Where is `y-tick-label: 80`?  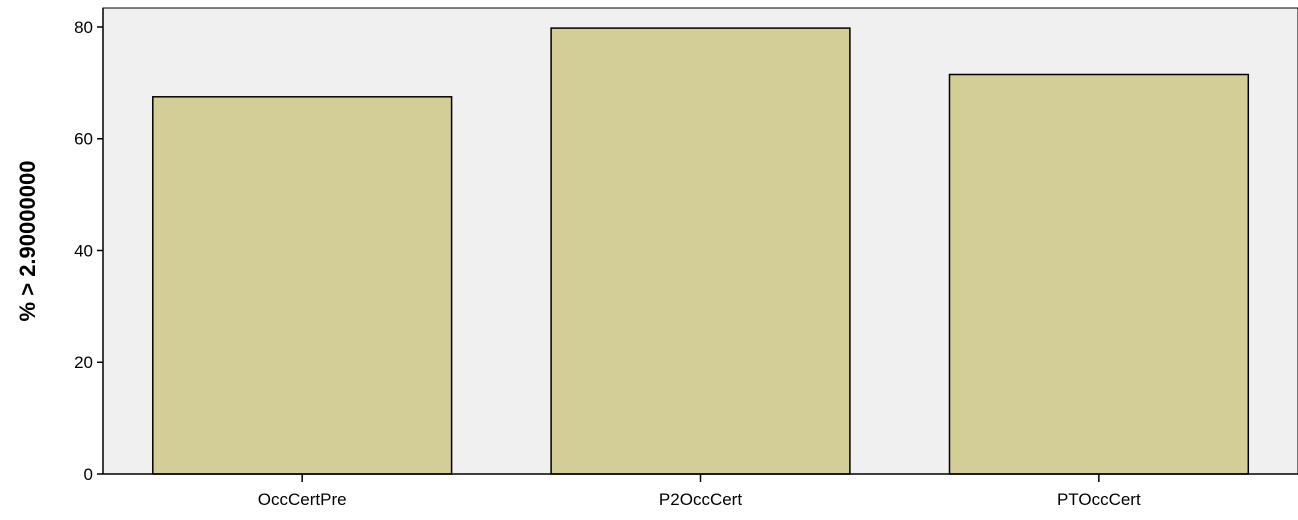
y-tick-label: 80 is located at coordinates (83, 27).